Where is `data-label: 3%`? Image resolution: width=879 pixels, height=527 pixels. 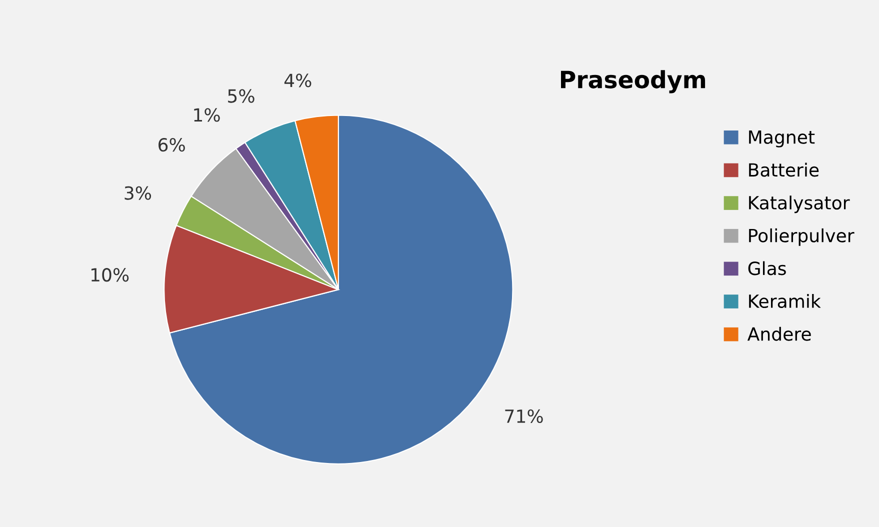 data-label: 3% is located at coordinates (138, 193).